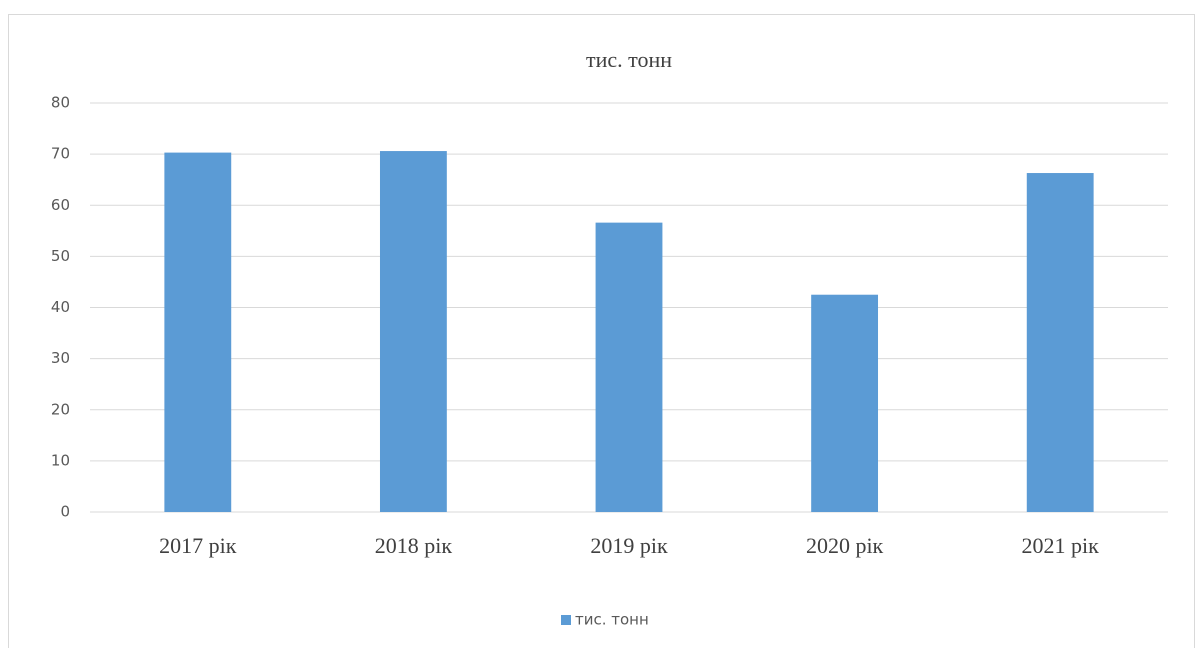 The image size is (1203, 648). I want to click on y-tick-label: 50, so click(60, 256).